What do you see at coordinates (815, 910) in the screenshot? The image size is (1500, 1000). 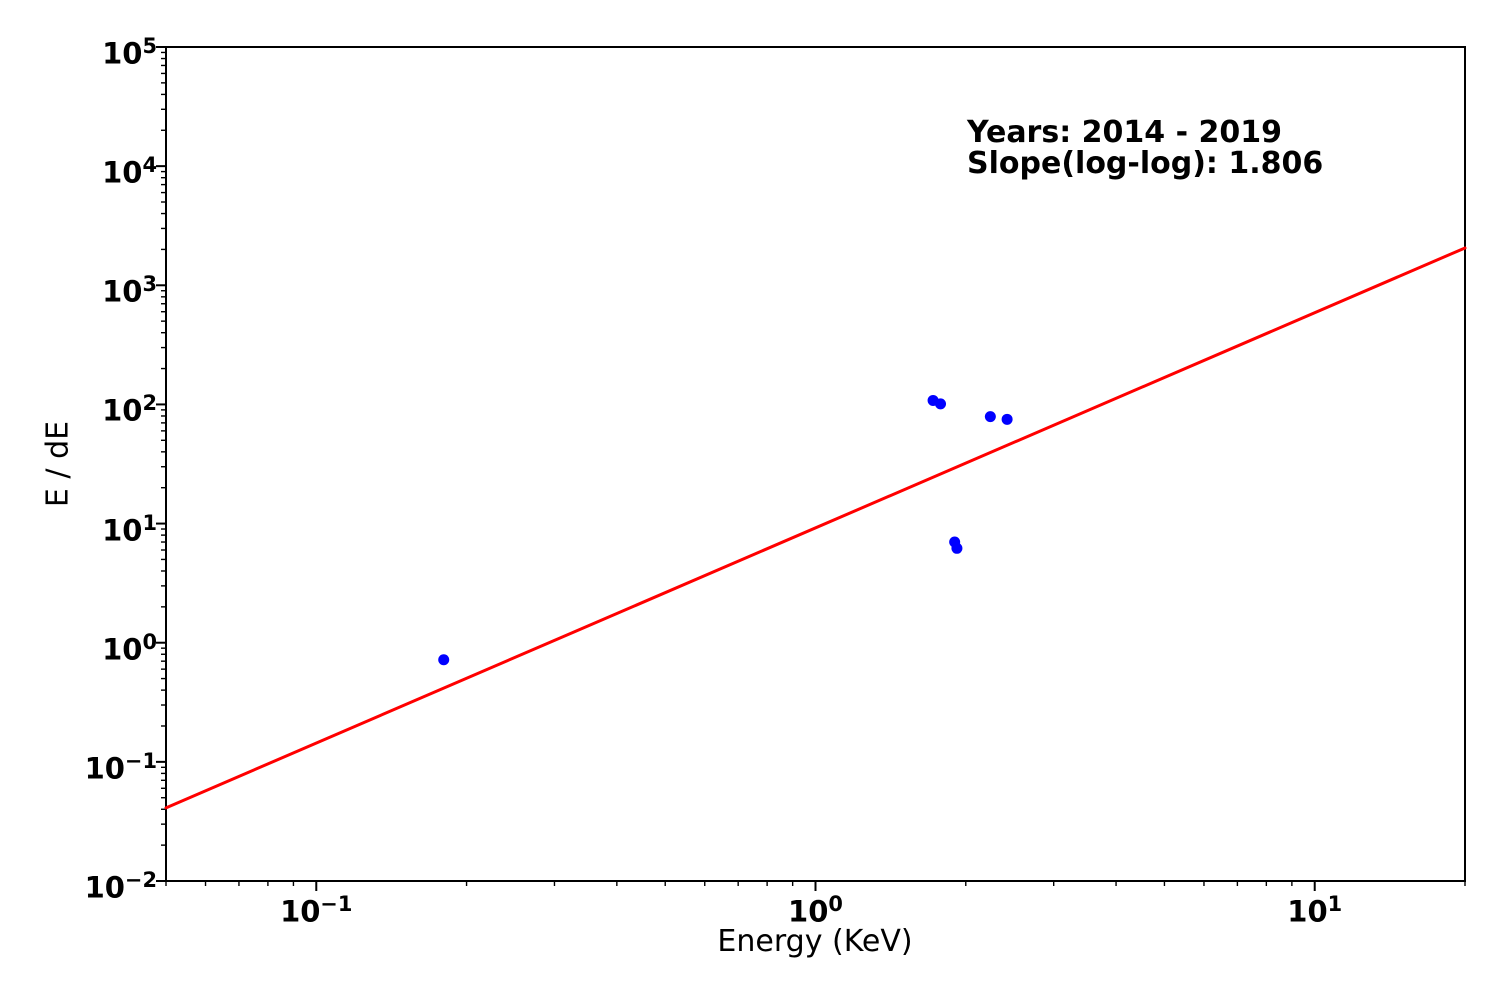 I see `x-tick-label: 100` at bounding box center [815, 910].